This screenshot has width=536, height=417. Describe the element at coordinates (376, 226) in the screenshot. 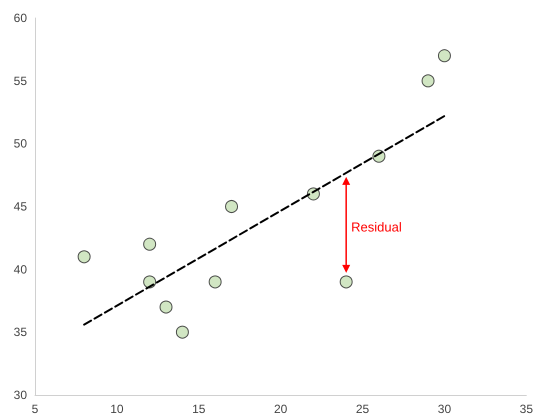

I see `annotation: Residual` at that location.